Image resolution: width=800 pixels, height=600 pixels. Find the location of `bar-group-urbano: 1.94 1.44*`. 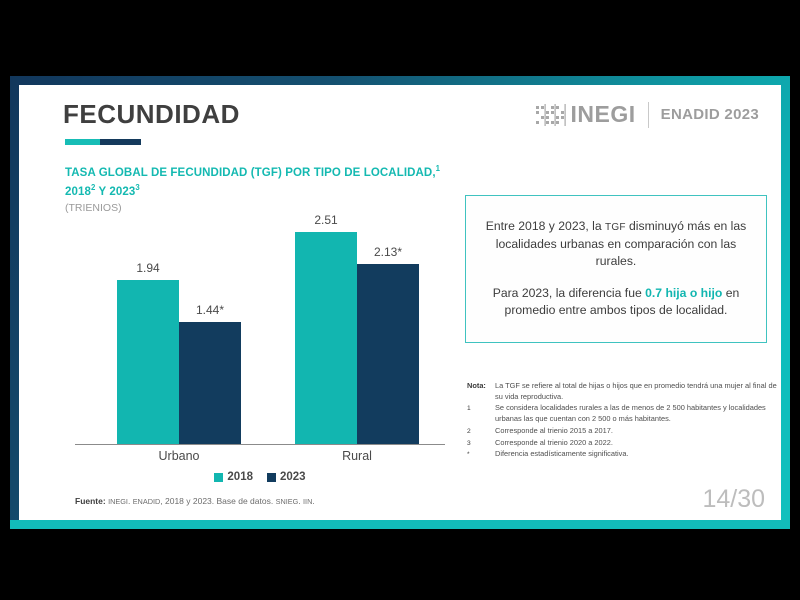

bar-group-urbano: 1.94 1.44* is located at coordinates (179, 352).